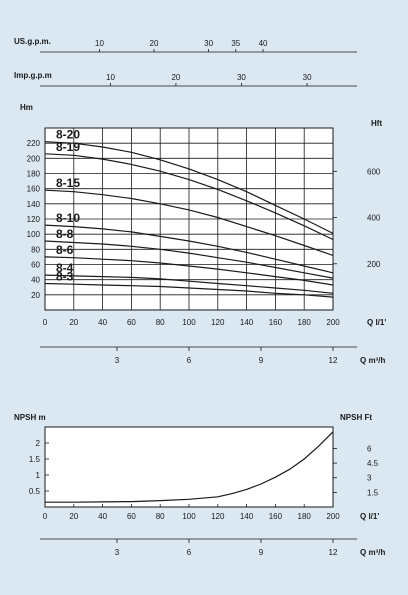  Describe the element at coordinates (376, 123) in the screenshot. I see `head-y-right-axis-label: Hft` at that location.